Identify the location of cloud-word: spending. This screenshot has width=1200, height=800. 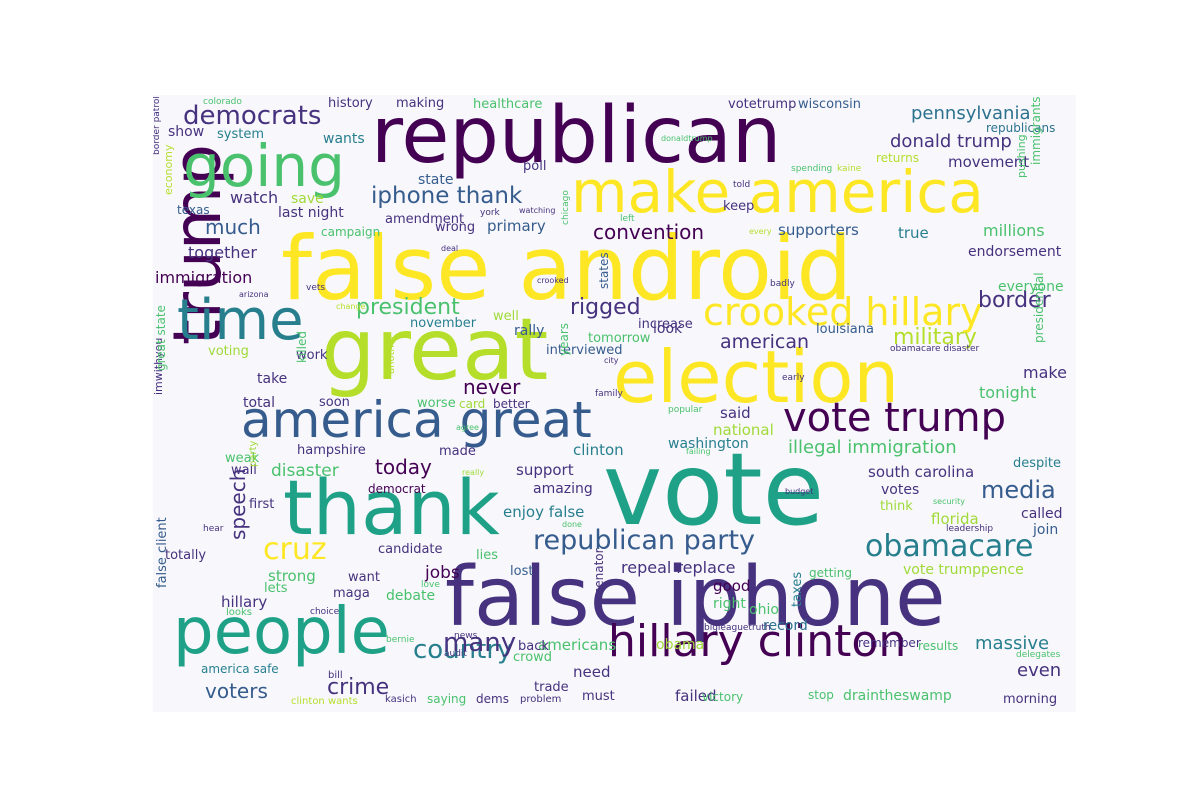
(812, 169).